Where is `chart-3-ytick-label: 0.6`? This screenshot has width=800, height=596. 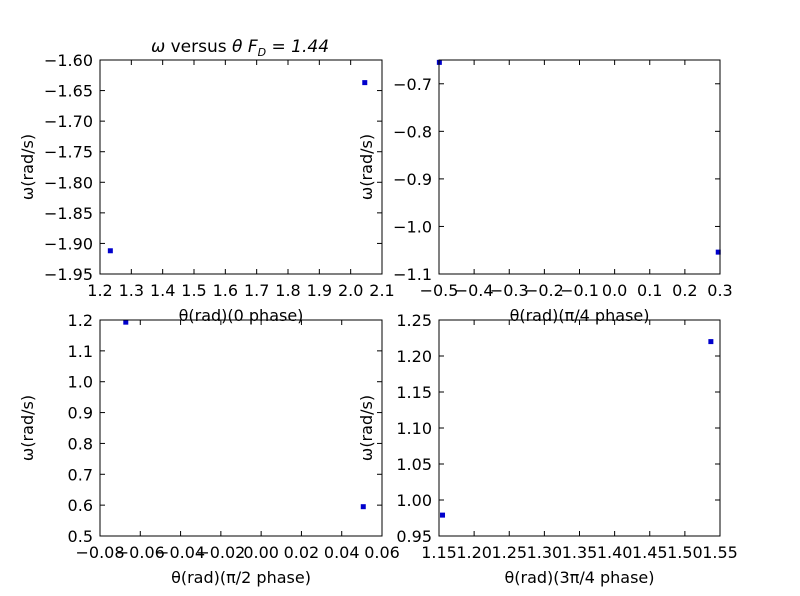 chart-3-ytick-label: 0.6 is located at coordinates (80, 505).